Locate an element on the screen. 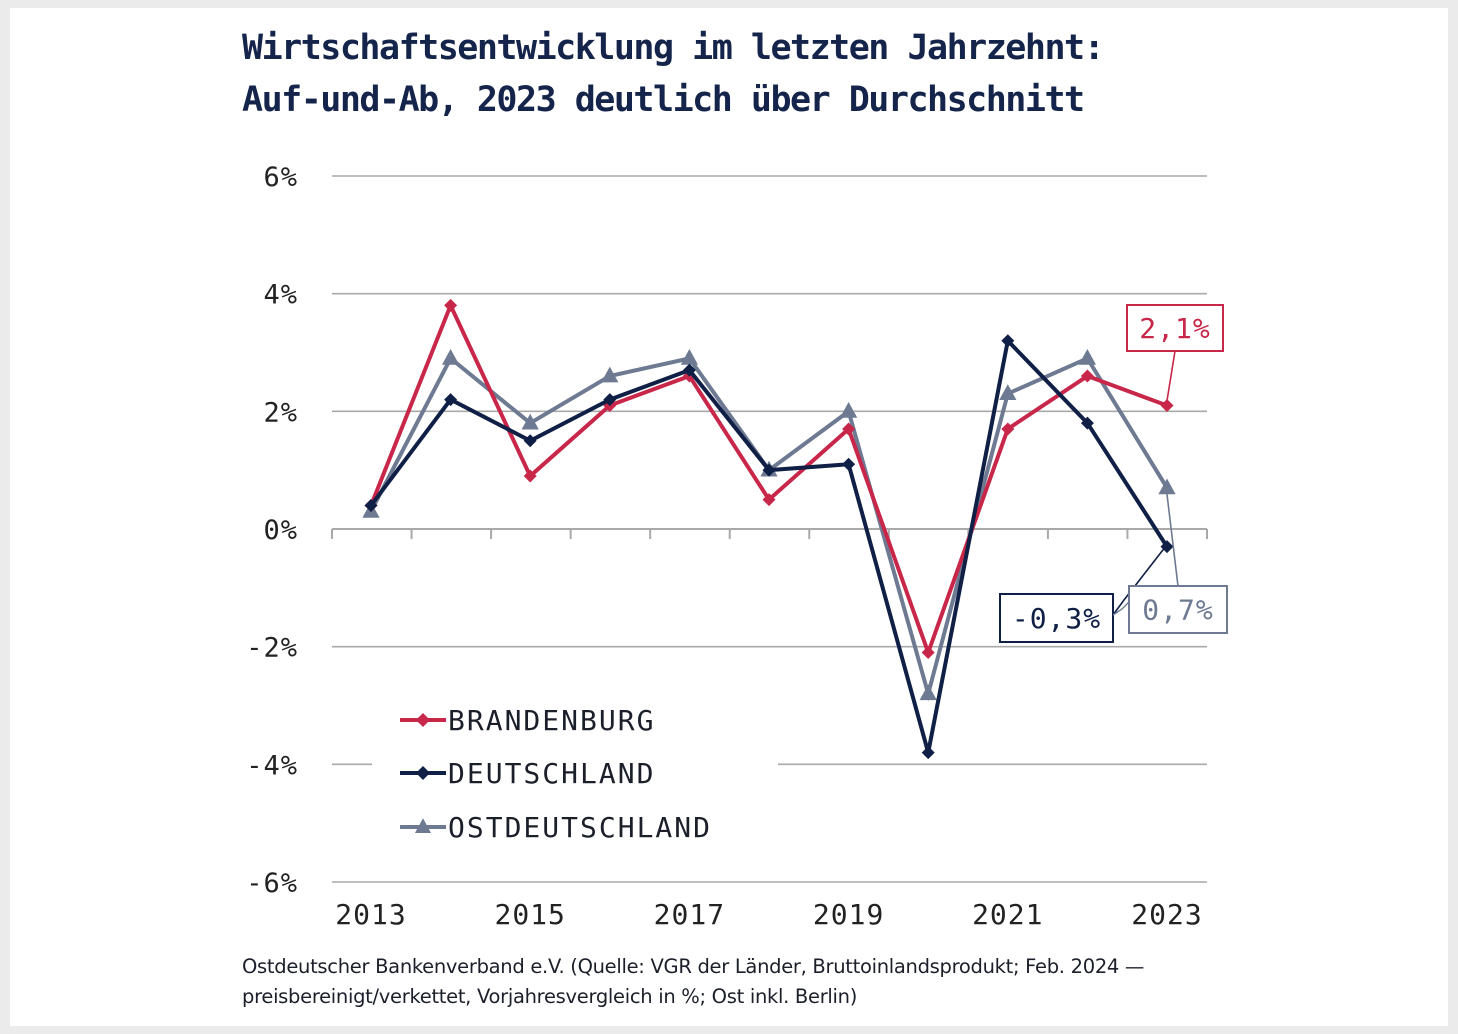 This screenshot has width=1458, height=1034. legend-item-brandenburg: BRANDENBURG is located at coordinates (527, 720).